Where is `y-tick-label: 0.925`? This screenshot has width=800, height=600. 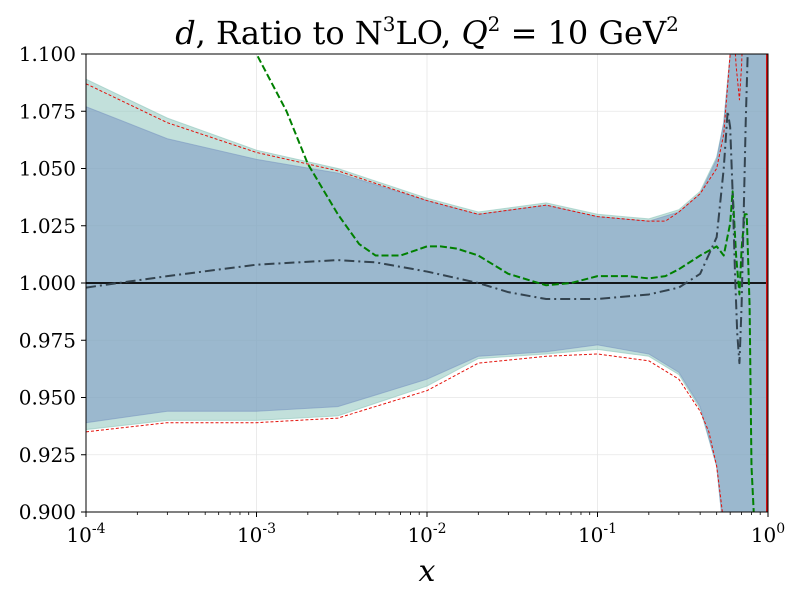
y-tick-label: 0.925 is located at coordinates (47, 455).